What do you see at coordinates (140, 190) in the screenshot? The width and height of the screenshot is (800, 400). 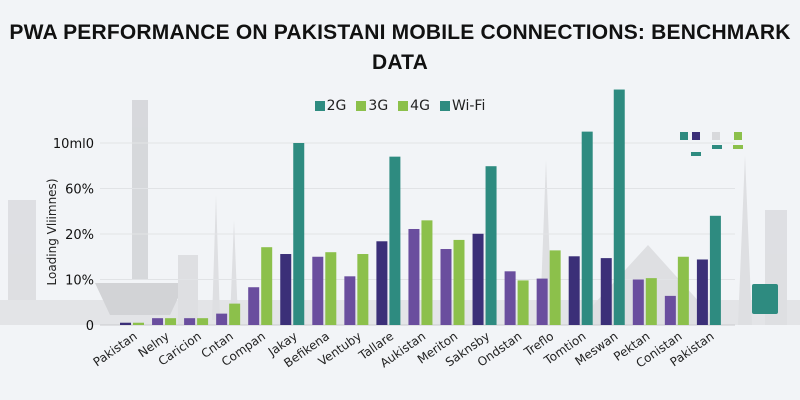 I see `minar-tower` at bounding box center [140, 190].